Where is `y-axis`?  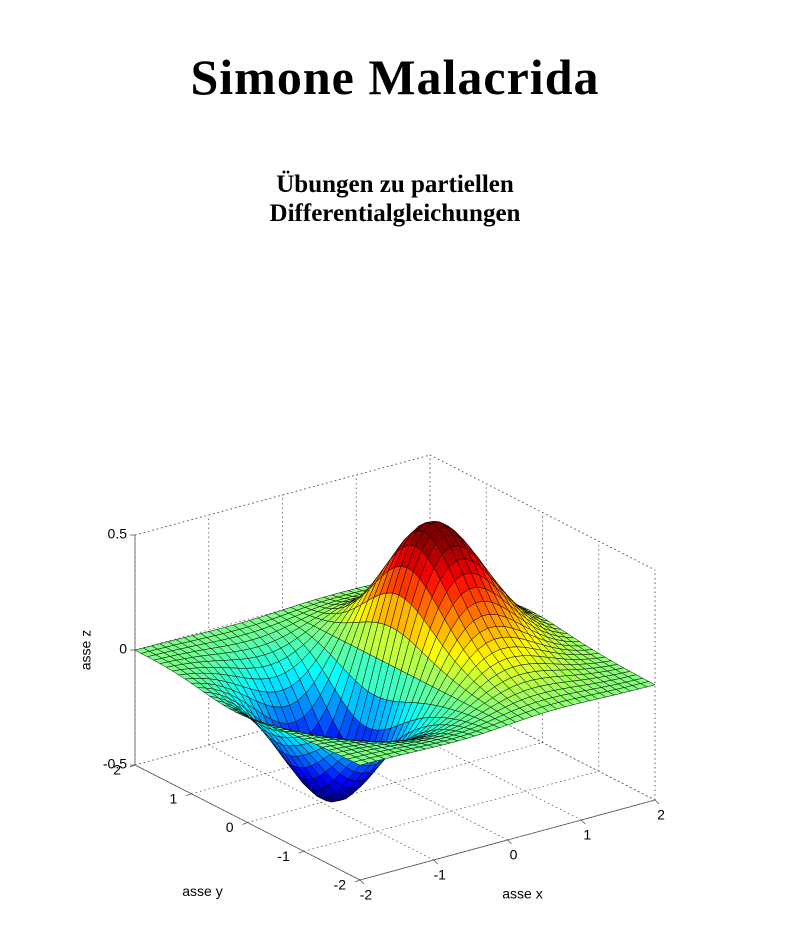
y-axis is located at coordinates (247, 822).